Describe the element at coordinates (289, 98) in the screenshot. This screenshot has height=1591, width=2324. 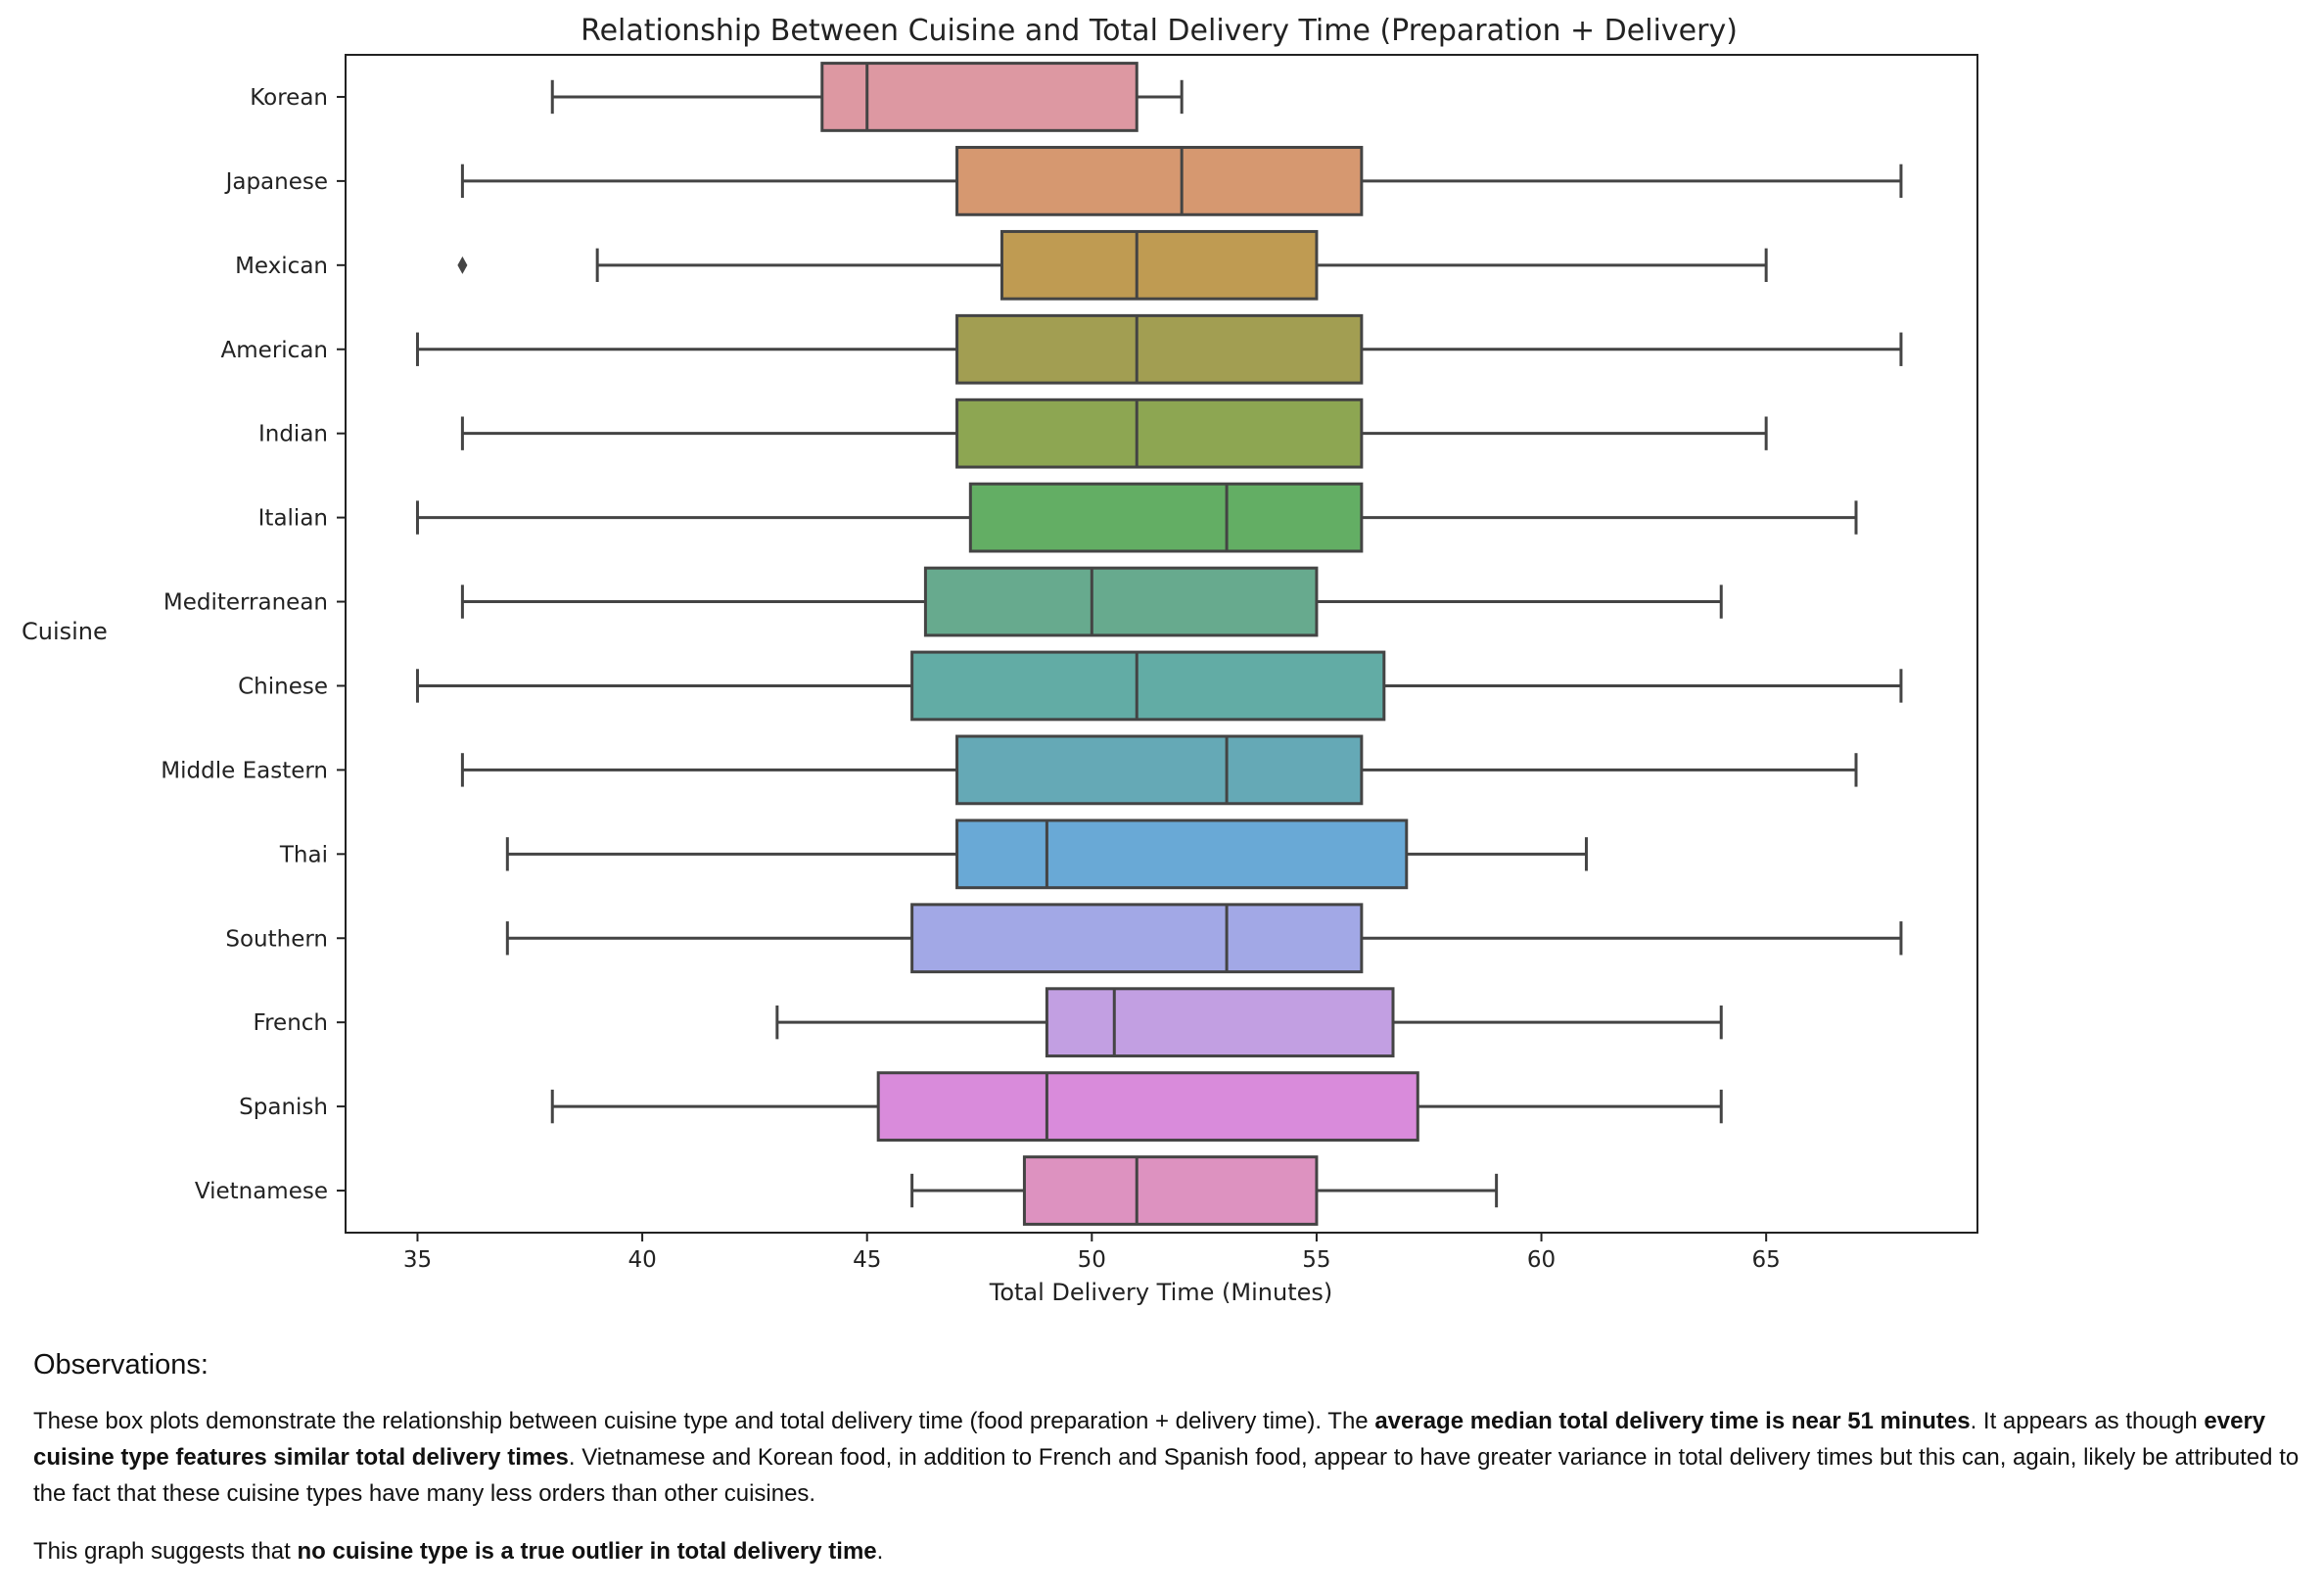
I see `y-tick-label-korean: Korean` at that location.